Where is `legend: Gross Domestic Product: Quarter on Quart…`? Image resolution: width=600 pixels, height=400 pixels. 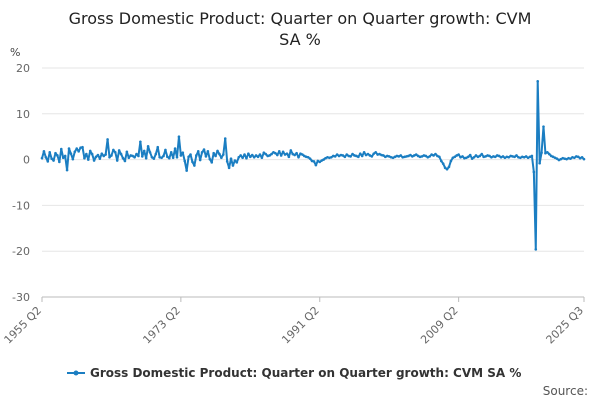
legend: Gross Domestic Product: Quarter on Quart… is located at coordinates (294, 373).